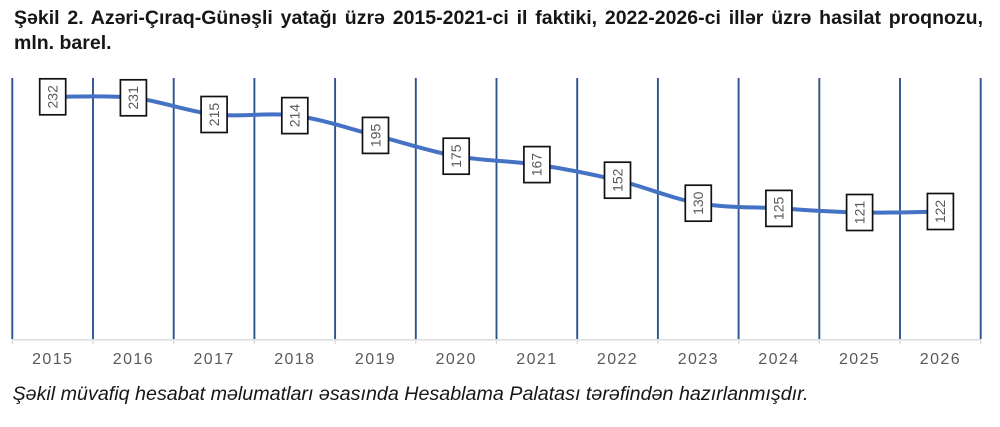 The width and height of the screenshot is (1000, 427). Describe the element at coordinates (375, 359) in the screenshot. I see `svg-text: 2019` at that location.